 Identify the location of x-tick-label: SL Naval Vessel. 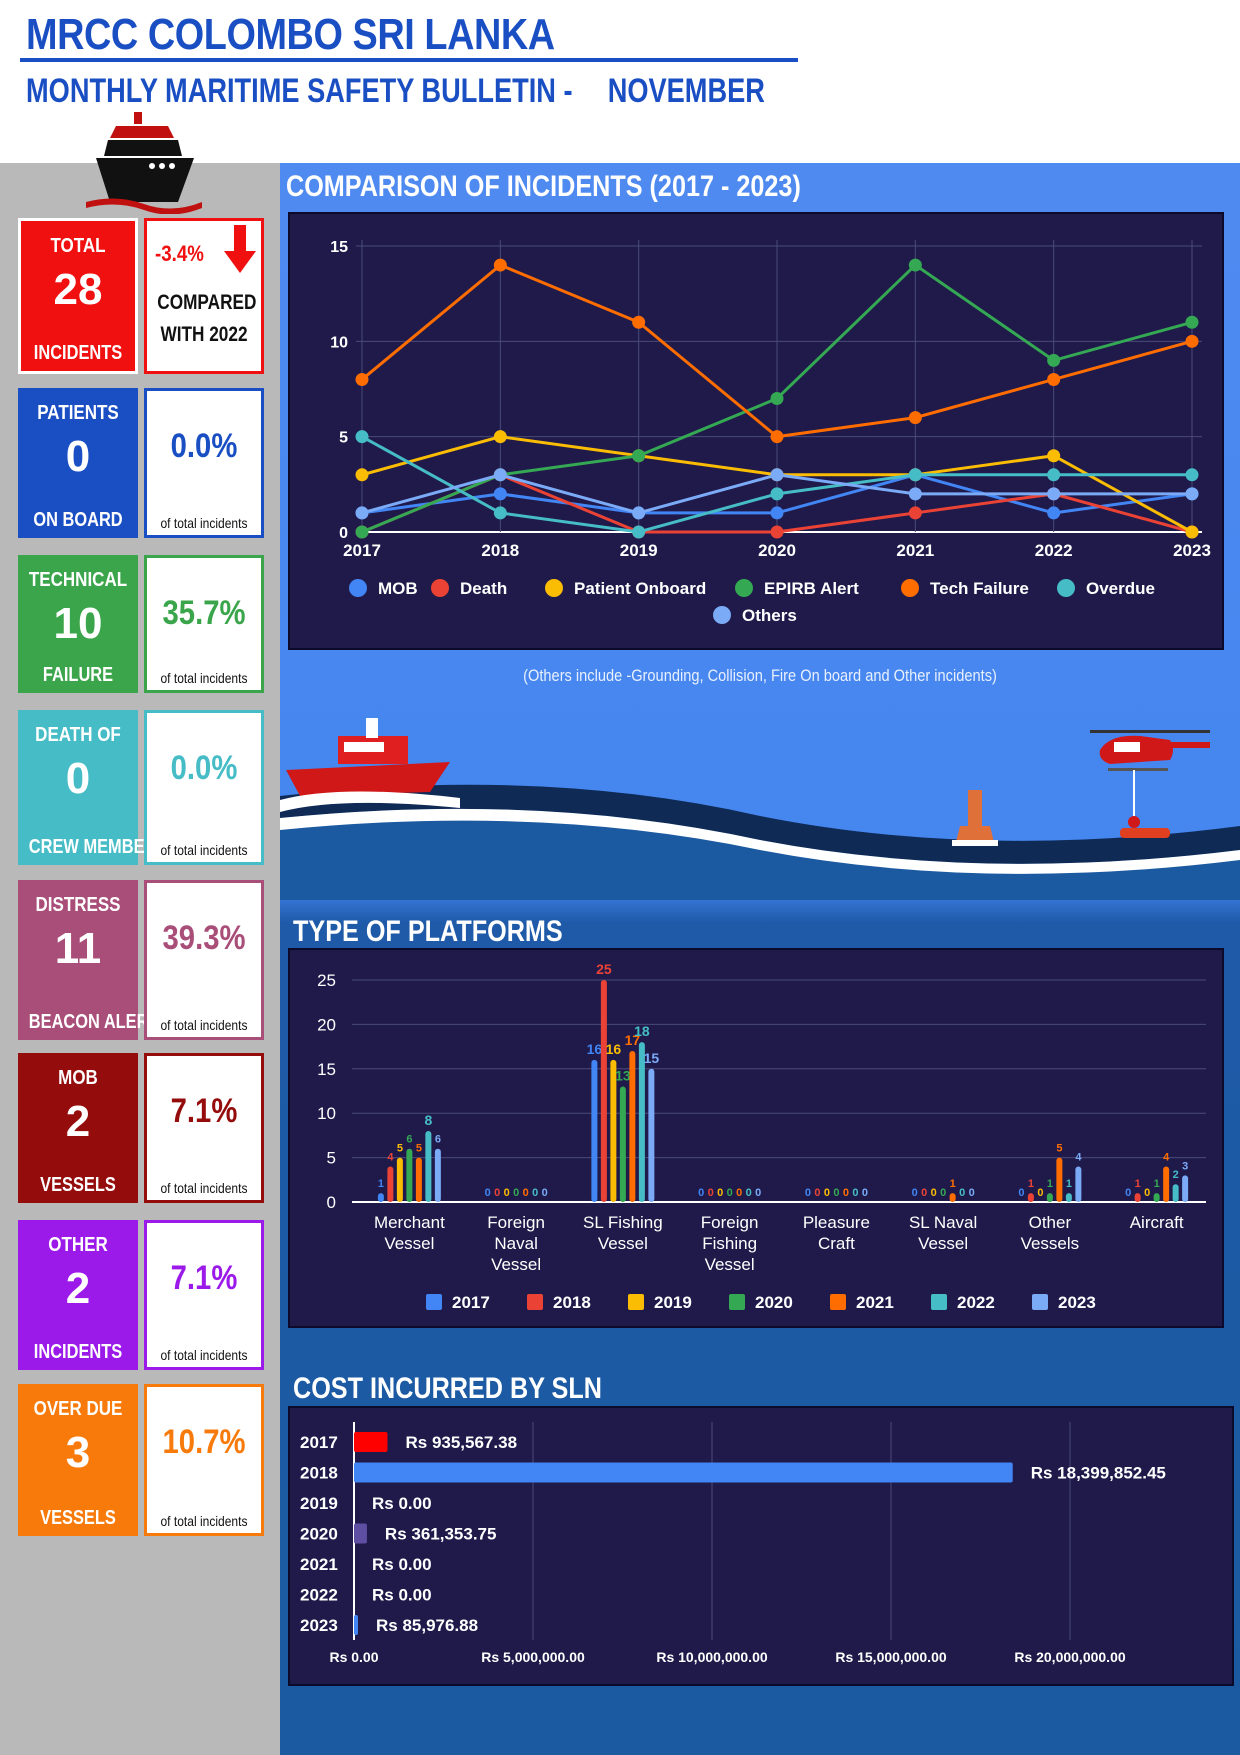
(943, 1233).